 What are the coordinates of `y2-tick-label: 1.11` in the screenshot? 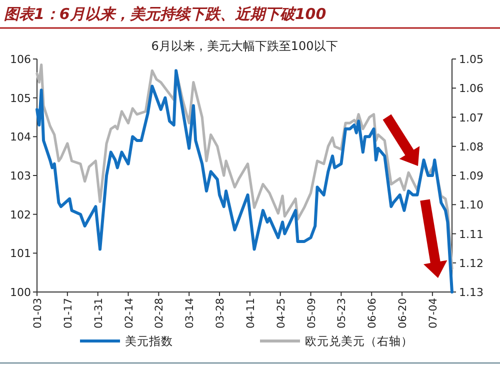 It's located at (471, 234).